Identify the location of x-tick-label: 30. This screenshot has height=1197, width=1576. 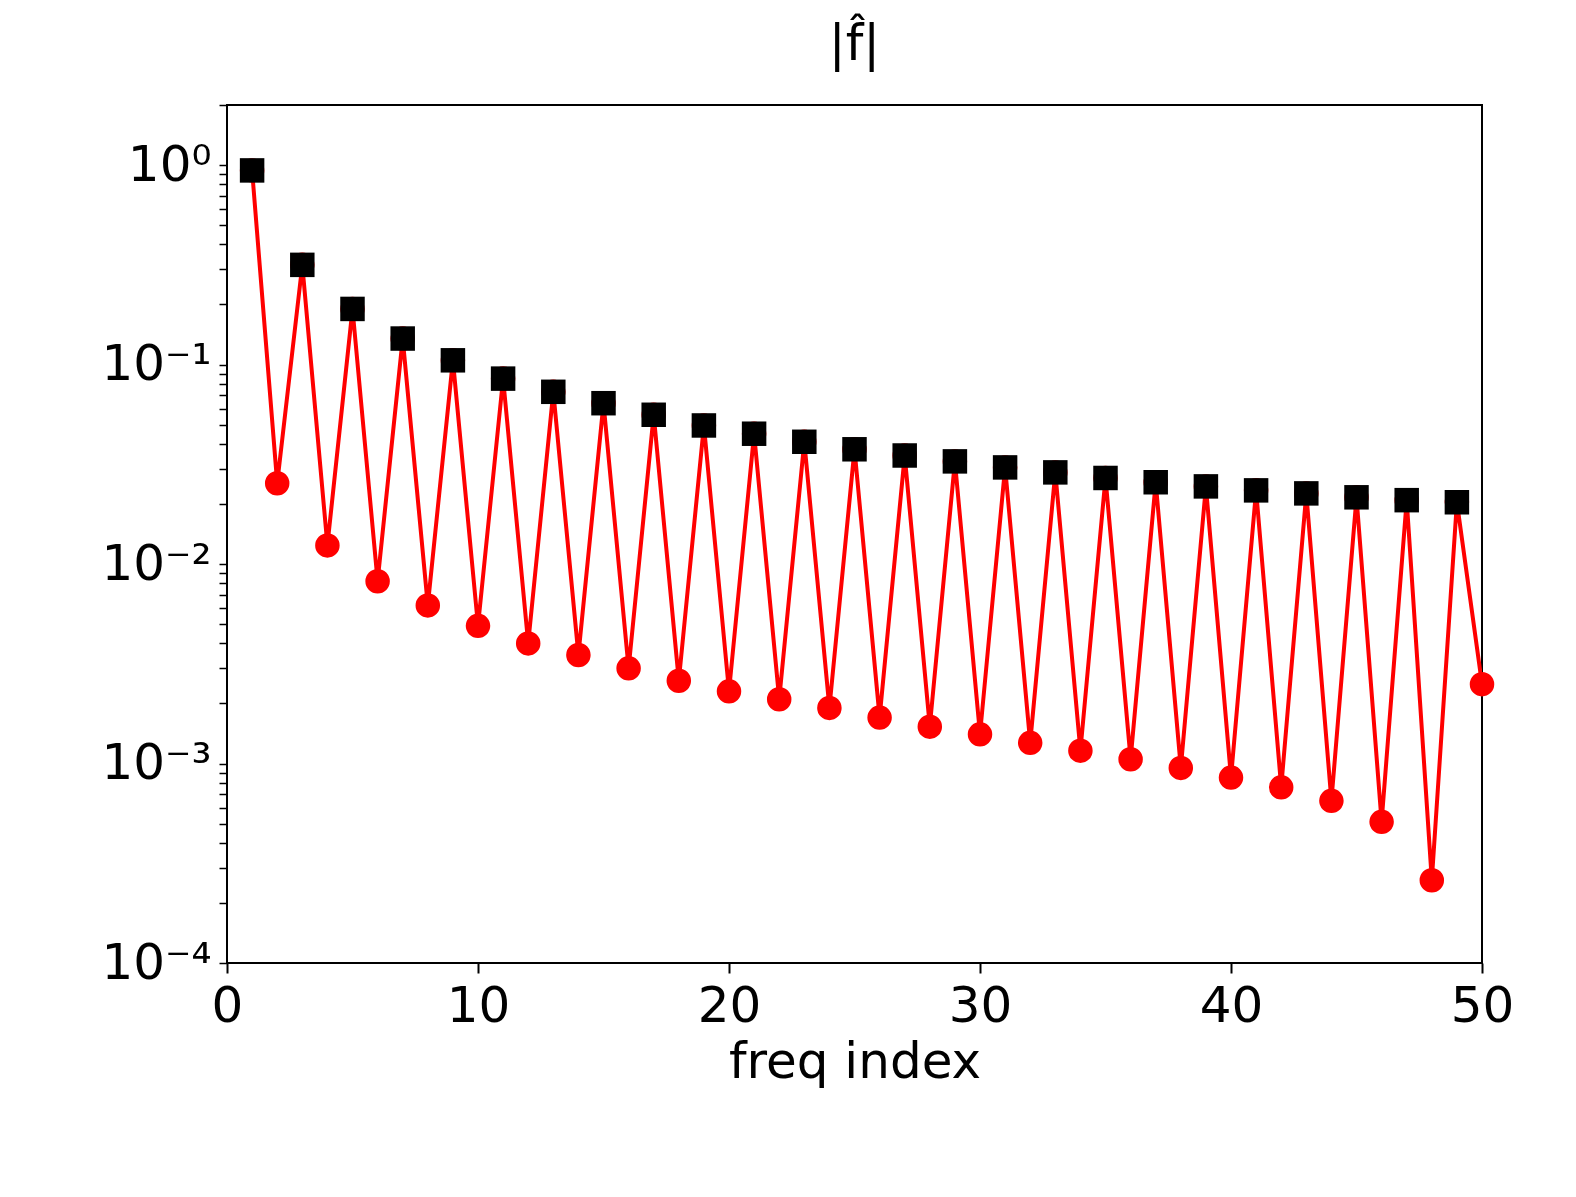
(980, 1004).